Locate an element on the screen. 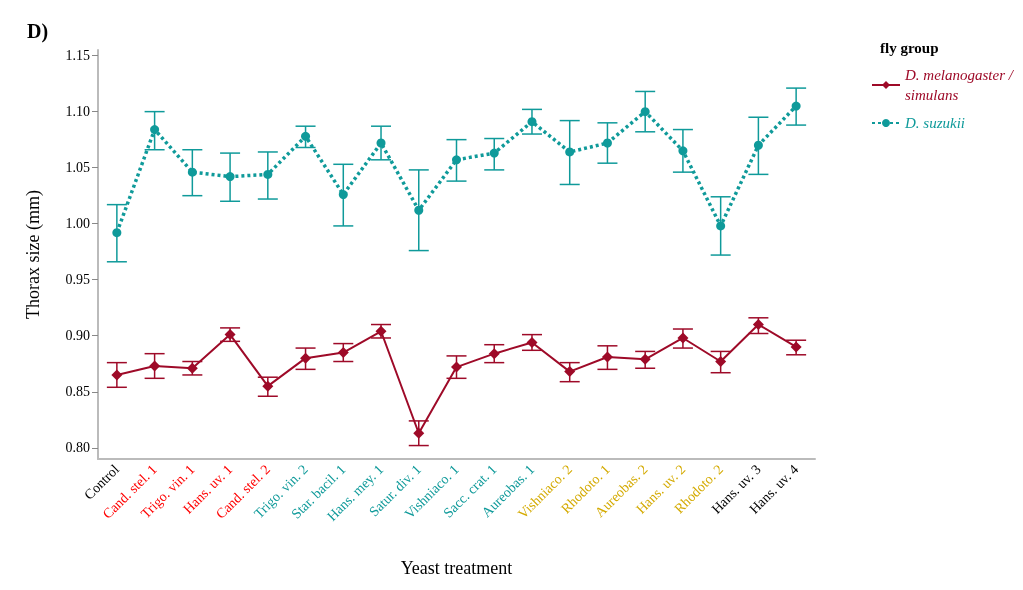 The height and width of the screenshot is (590, 1023). y-tick-label: 0.85 is located at coordinates (77, 392).